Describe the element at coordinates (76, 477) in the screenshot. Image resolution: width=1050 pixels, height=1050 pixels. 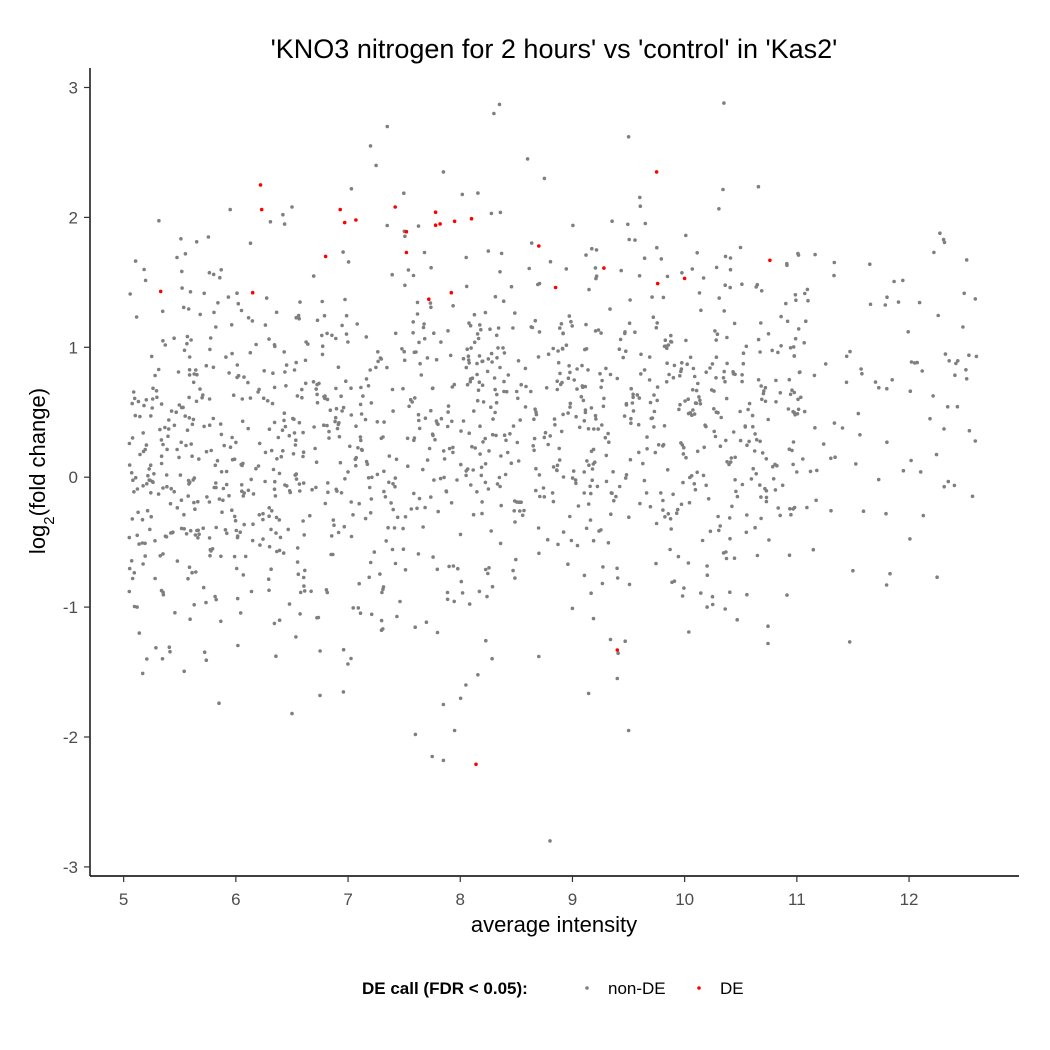
I see `y-axis-ticks: -3 -2 -1 0 1 2 3` at that location.